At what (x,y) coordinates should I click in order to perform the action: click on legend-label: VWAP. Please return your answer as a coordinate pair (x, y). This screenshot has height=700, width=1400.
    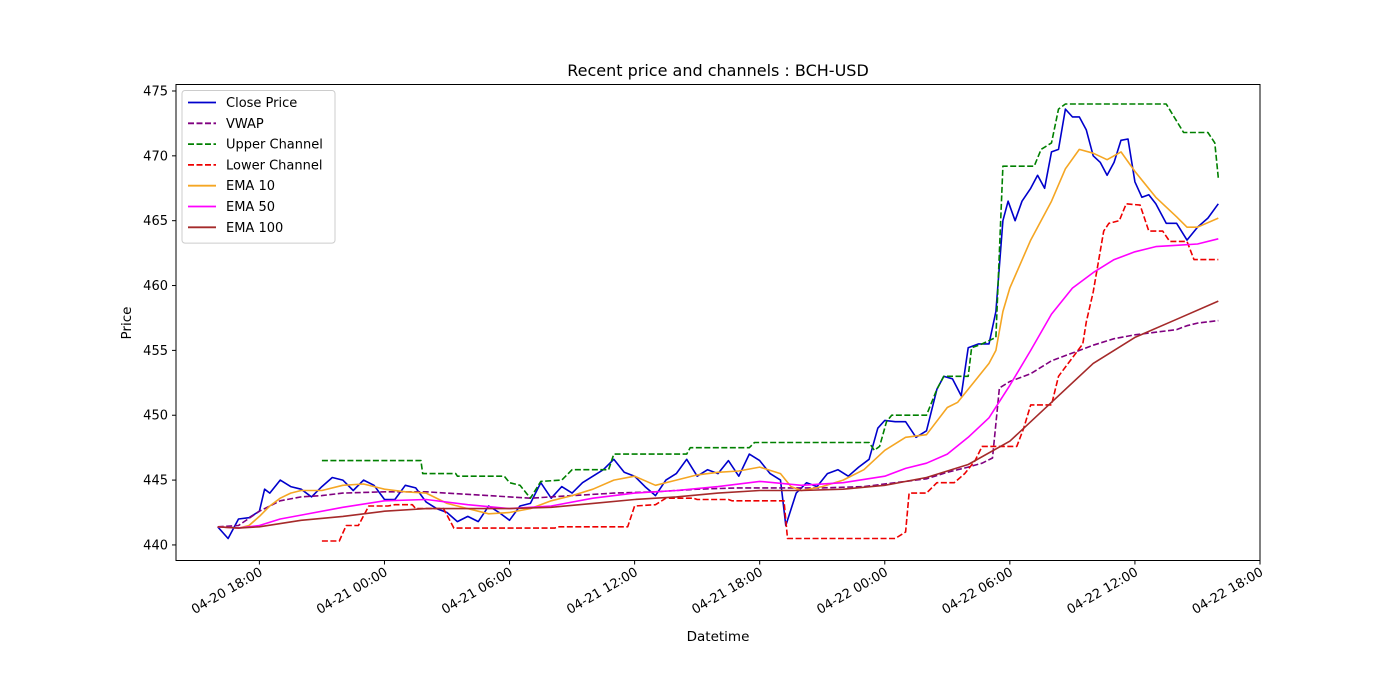
    Looking at the image, I should click on (245, 124).